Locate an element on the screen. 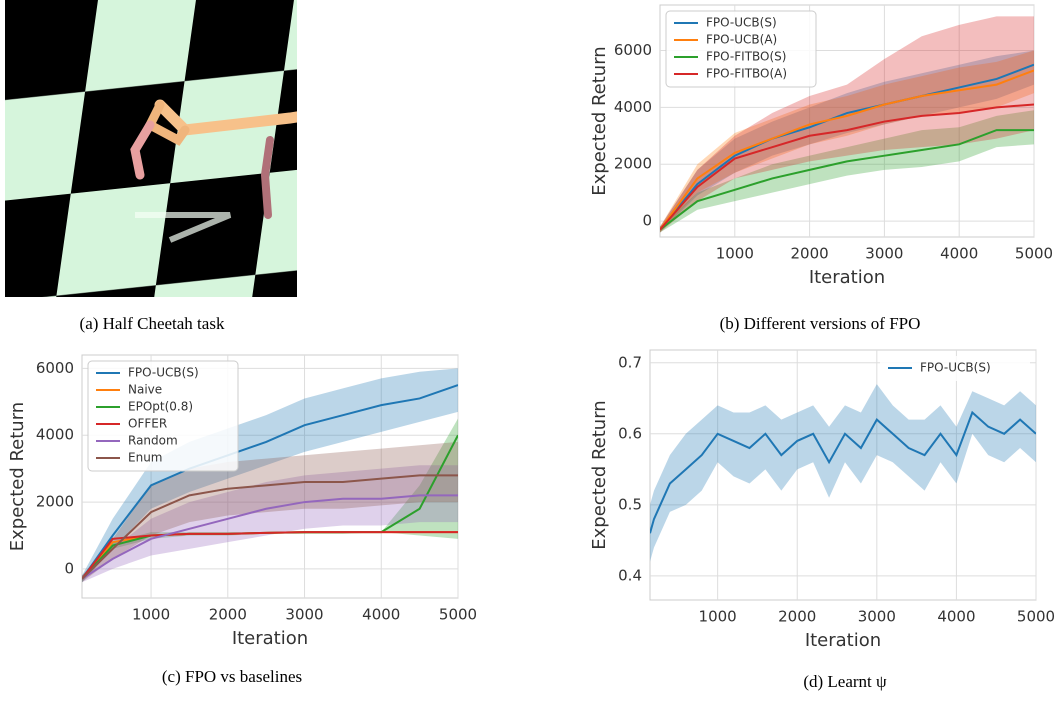  legend-label: FPO-FITBO(S) is located at coordinates (746, 57).